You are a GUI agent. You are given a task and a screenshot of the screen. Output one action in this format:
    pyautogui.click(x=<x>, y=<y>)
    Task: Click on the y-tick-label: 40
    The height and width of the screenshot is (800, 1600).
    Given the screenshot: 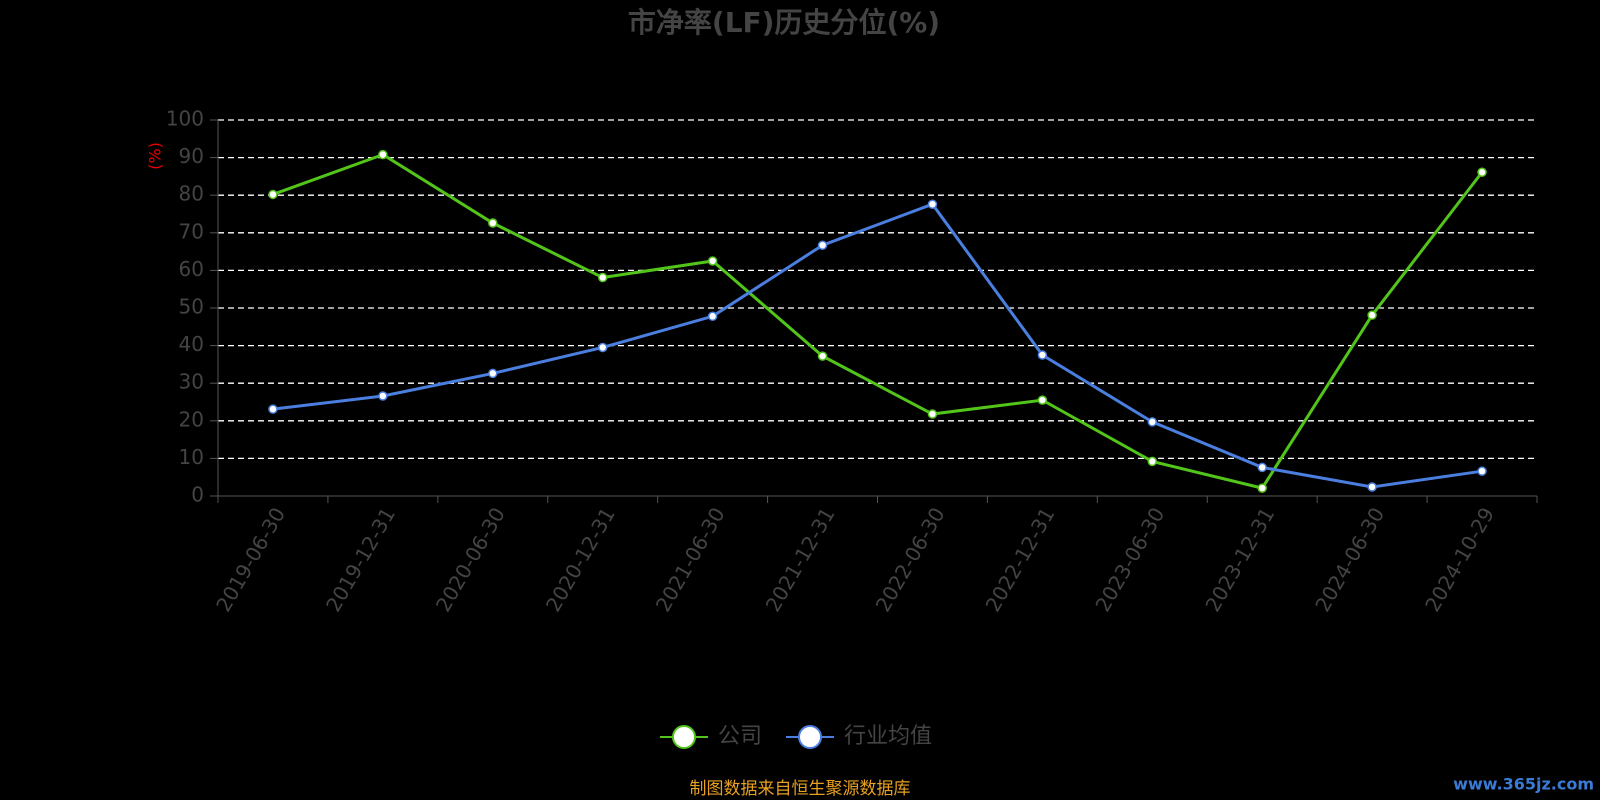 What is the action you would take?
    pyautogui.click(x=191, y=344)
    